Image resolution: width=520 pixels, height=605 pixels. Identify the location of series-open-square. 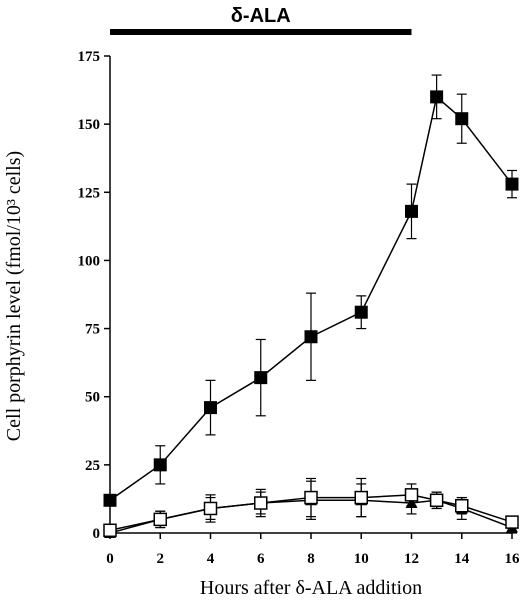
(311, 507).